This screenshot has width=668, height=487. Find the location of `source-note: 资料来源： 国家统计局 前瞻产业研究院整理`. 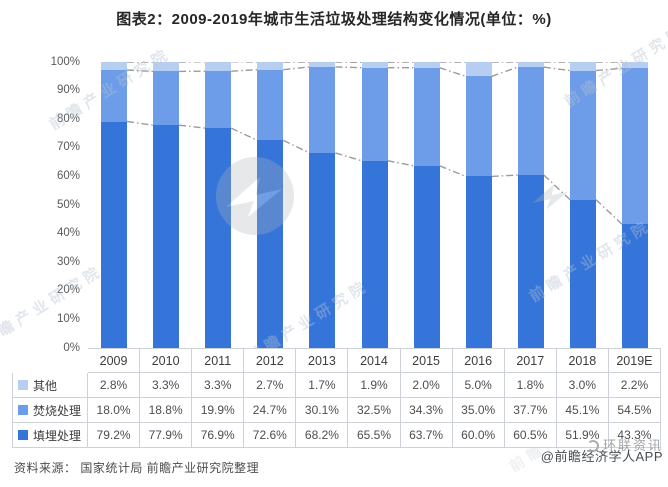

source-note: 资料来源： 国家统计局 前瞻产业研究院整理 is located at coordinates (137, 468).